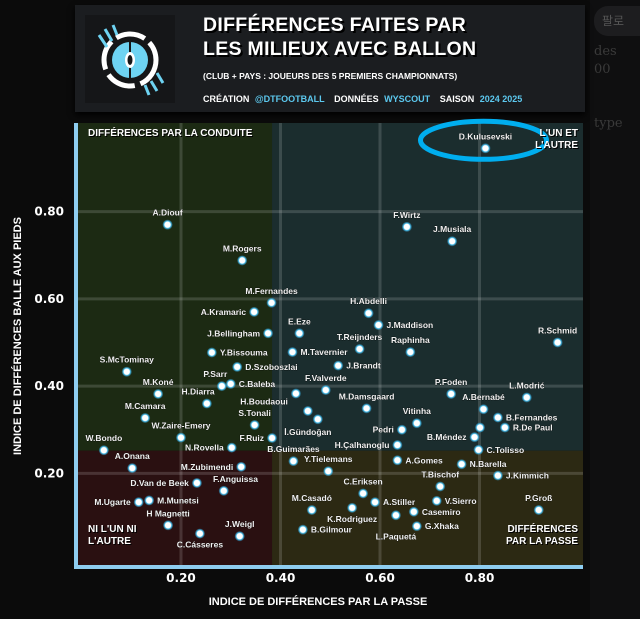 This screenshot has height=619, width=640. Describe the element at coordinates (158, 382) in the screenshot. I see `data-label: M.Koné` at that location.